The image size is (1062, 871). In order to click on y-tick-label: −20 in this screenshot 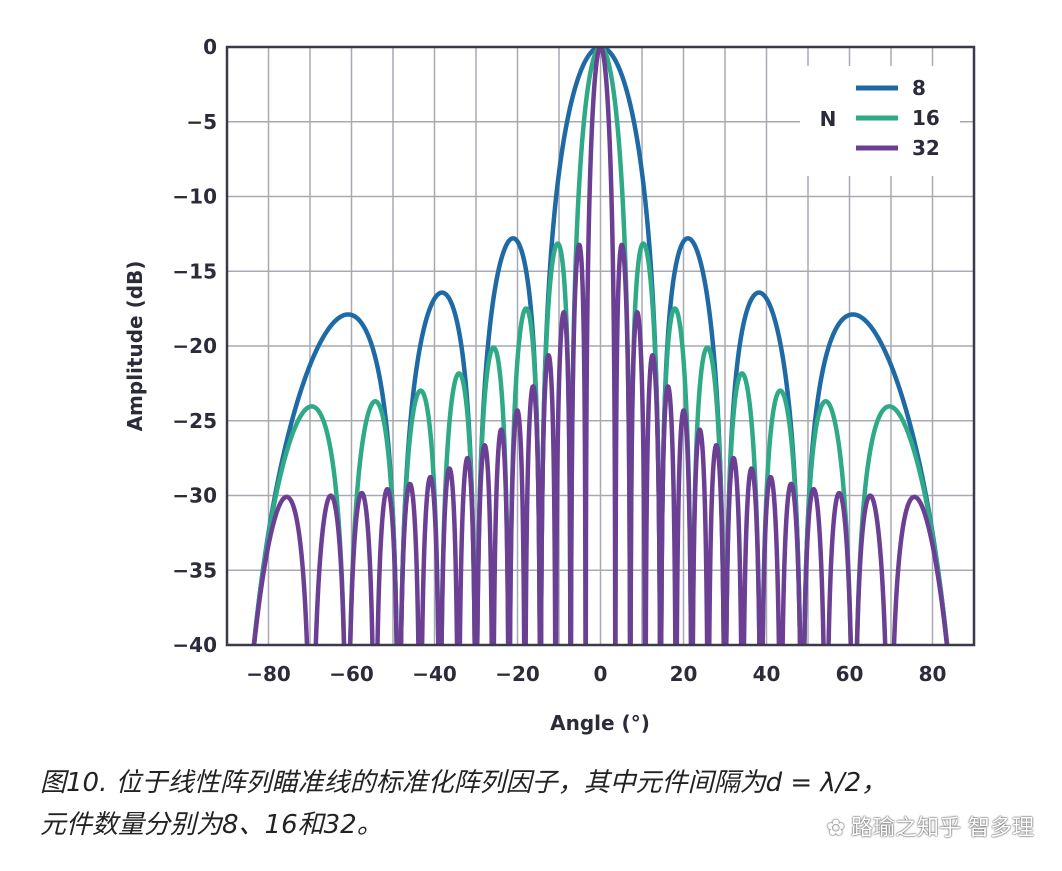, I will do `click(194, 346)`.